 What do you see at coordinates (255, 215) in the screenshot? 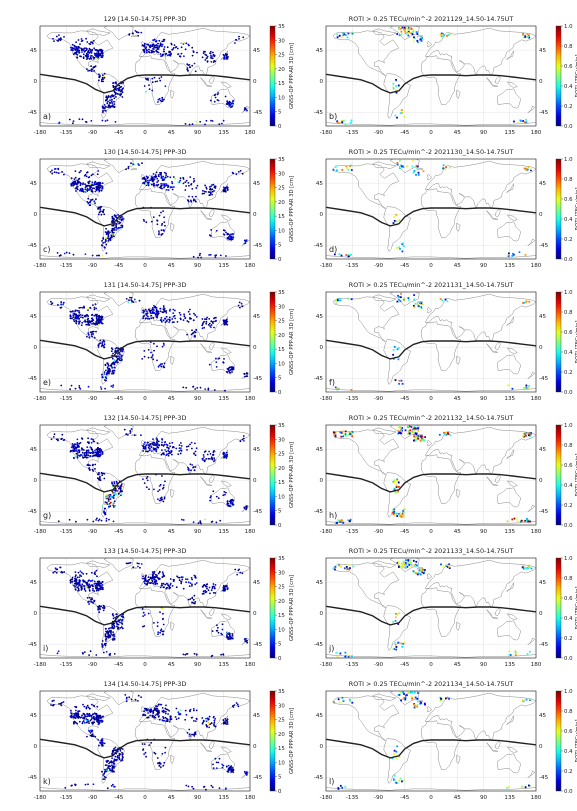
I see `y-tick-label-right: 0` at bounding box center [255, 215].